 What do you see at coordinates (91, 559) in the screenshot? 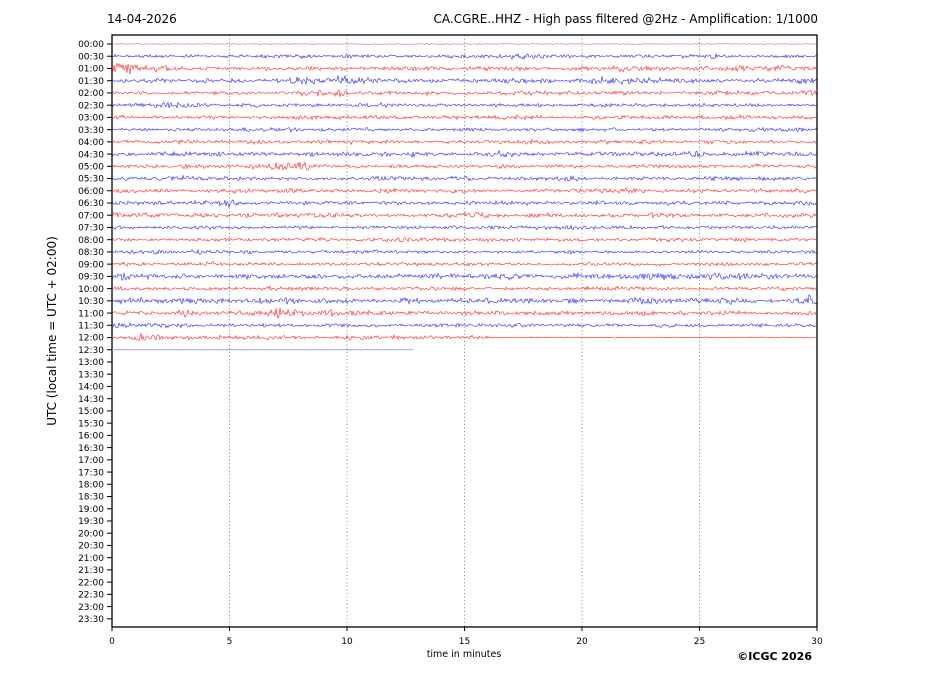
I see `row-time-label: 21:00` at bounding box center [91, 559].